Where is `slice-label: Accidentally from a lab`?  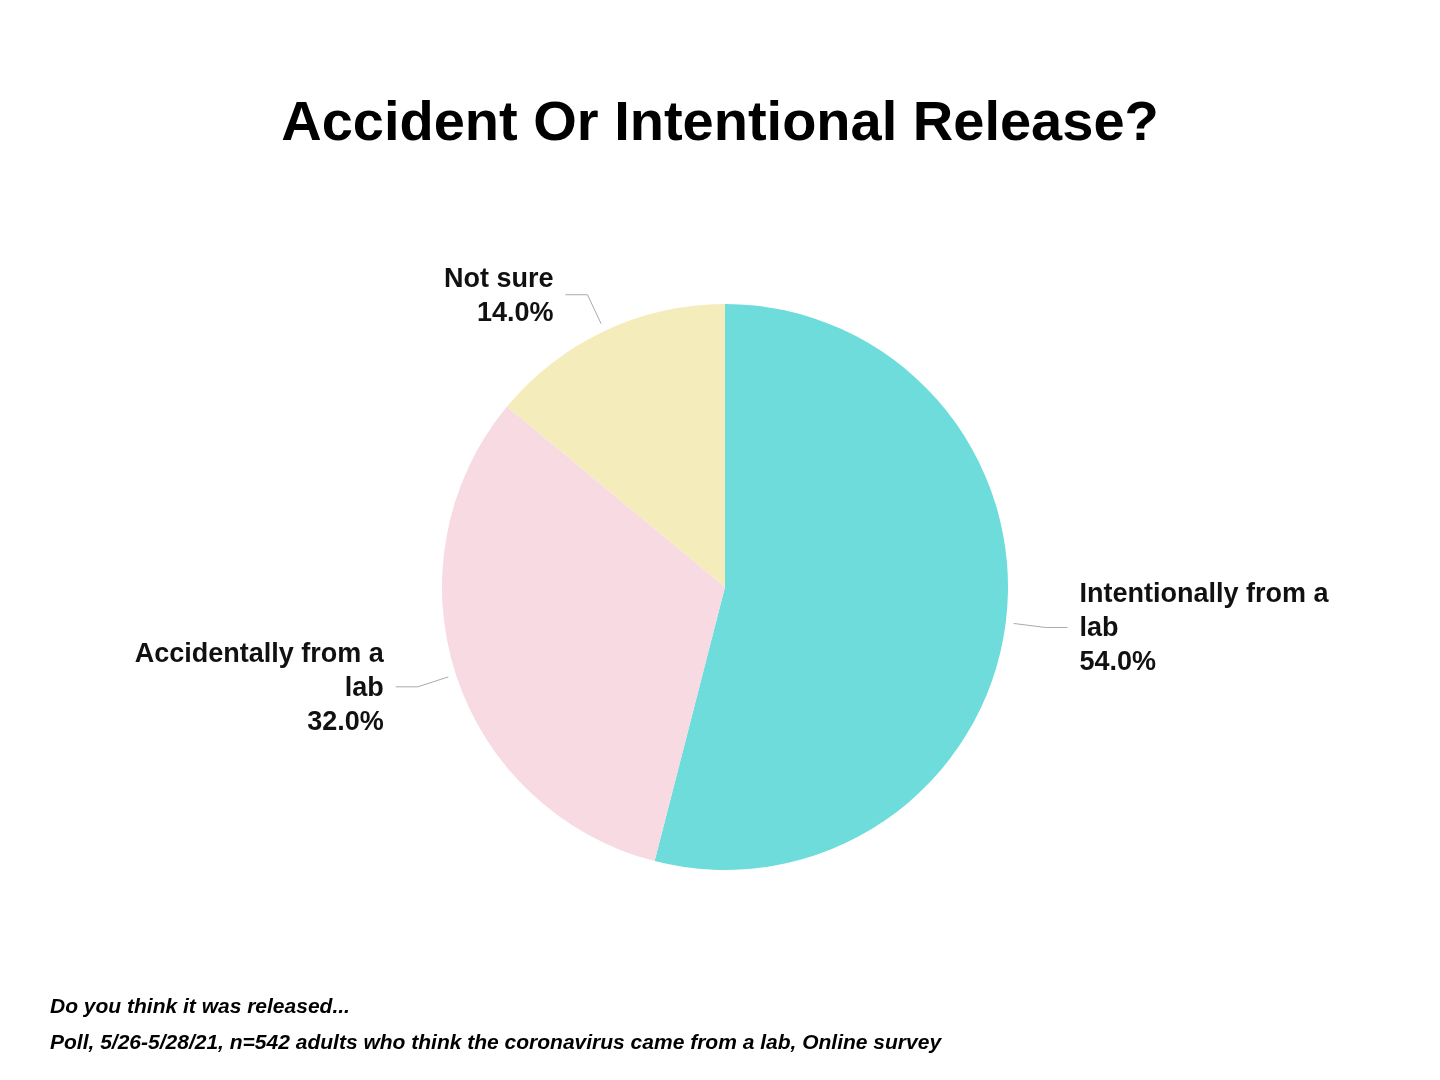
slice-label: Accidentally from a lab is located at coordinates (259, 669).